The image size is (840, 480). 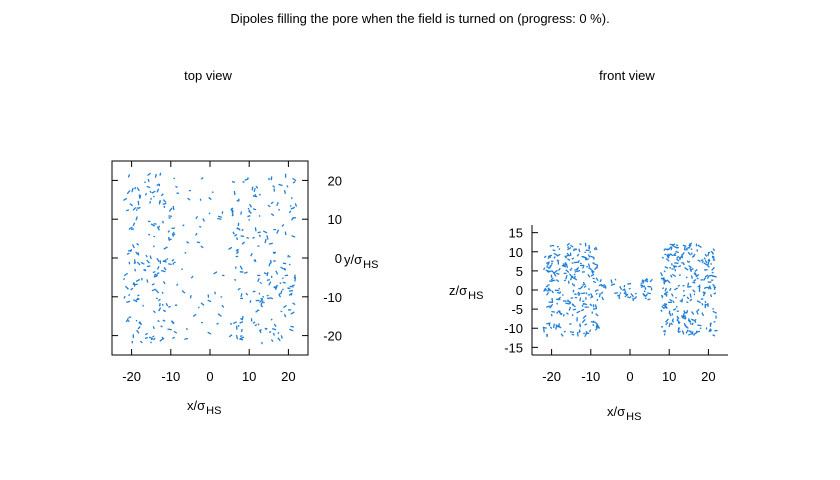 What do you see at coordinates (629, 376) in the screenshot?
I see `front-view-x-tick-label: 0` at bounding box center [629, 376].